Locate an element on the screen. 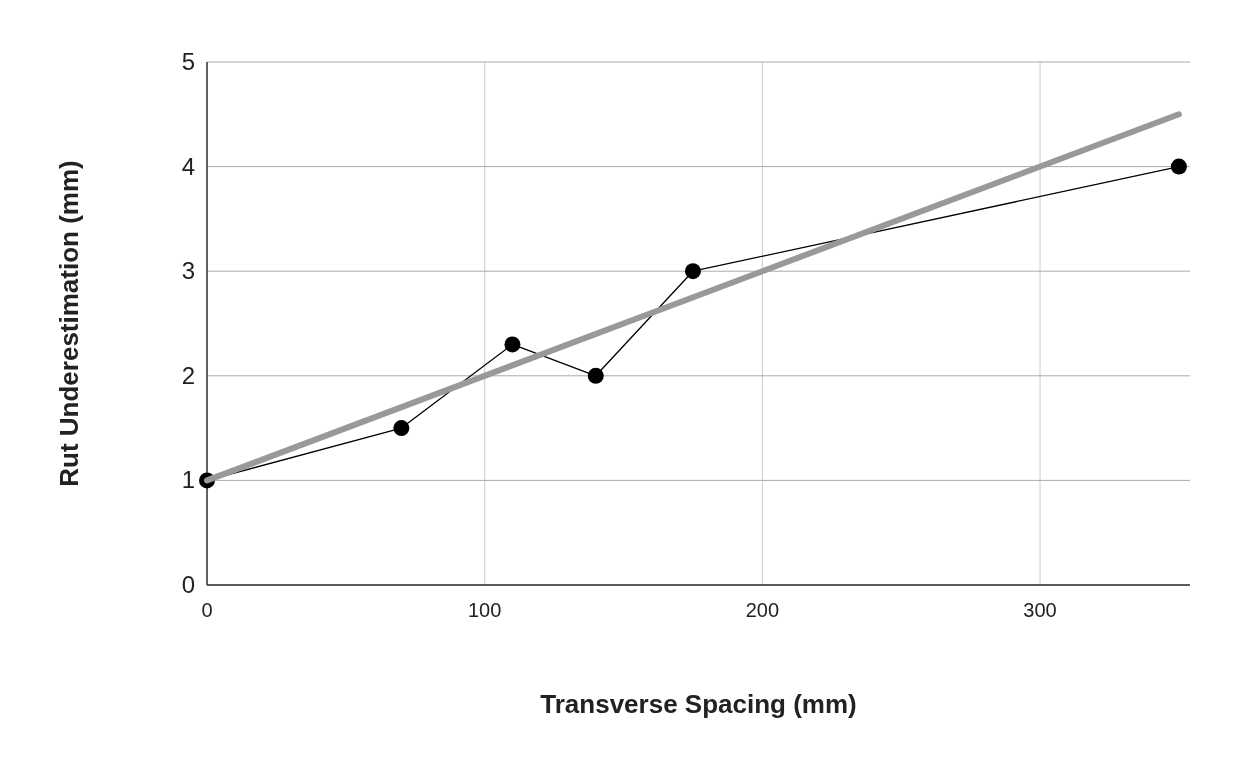  y-axis-title: Rut Underestimation (mm) is located at coordinates (69, 323).